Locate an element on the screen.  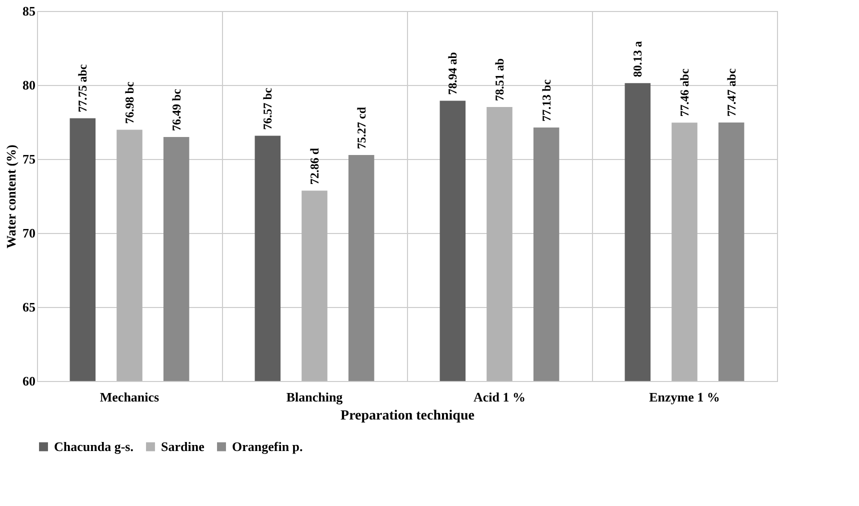
x-axis-title: Preparation technique is located at coordinates (407, 416).